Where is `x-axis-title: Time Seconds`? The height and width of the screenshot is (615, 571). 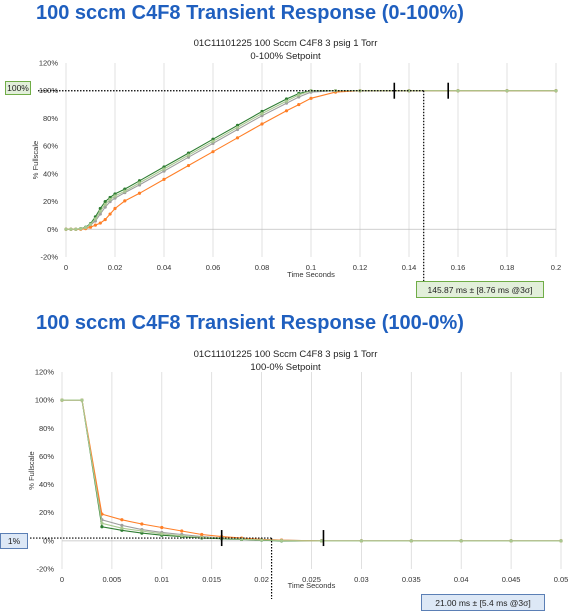 x-axis-title: Time Seconds is located at coordinates (311, 274).